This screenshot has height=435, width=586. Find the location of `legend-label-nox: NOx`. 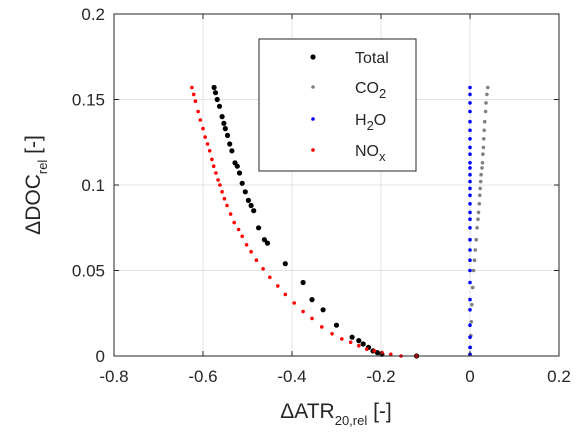

legend-label-nox: NOx is located at coordinates (370, 153).